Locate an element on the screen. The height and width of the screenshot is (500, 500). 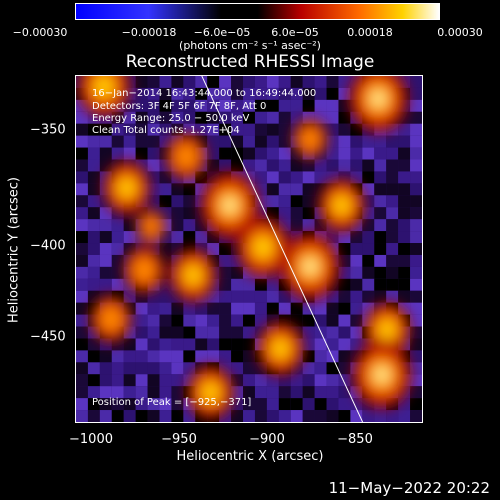
colorbar-tick-label: −0.00018 is located at coordinates (149, 32).